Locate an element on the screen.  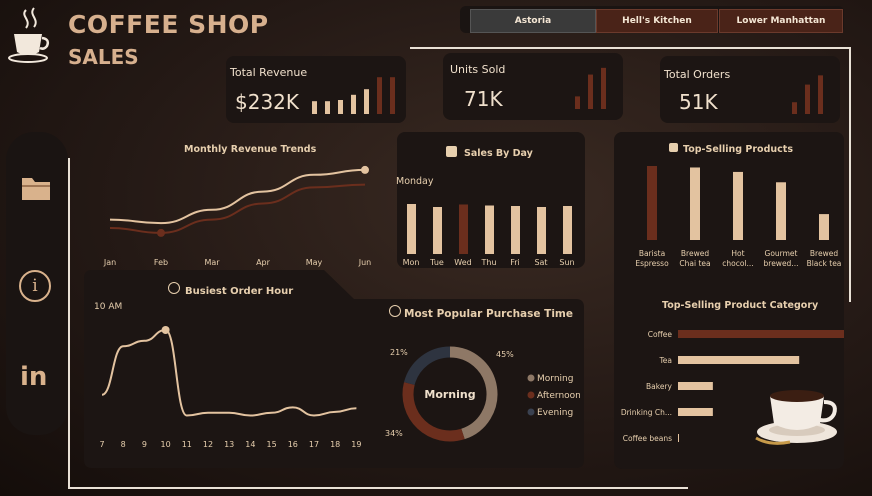
kpi-value: 51K is located at coordinates (698, 102).